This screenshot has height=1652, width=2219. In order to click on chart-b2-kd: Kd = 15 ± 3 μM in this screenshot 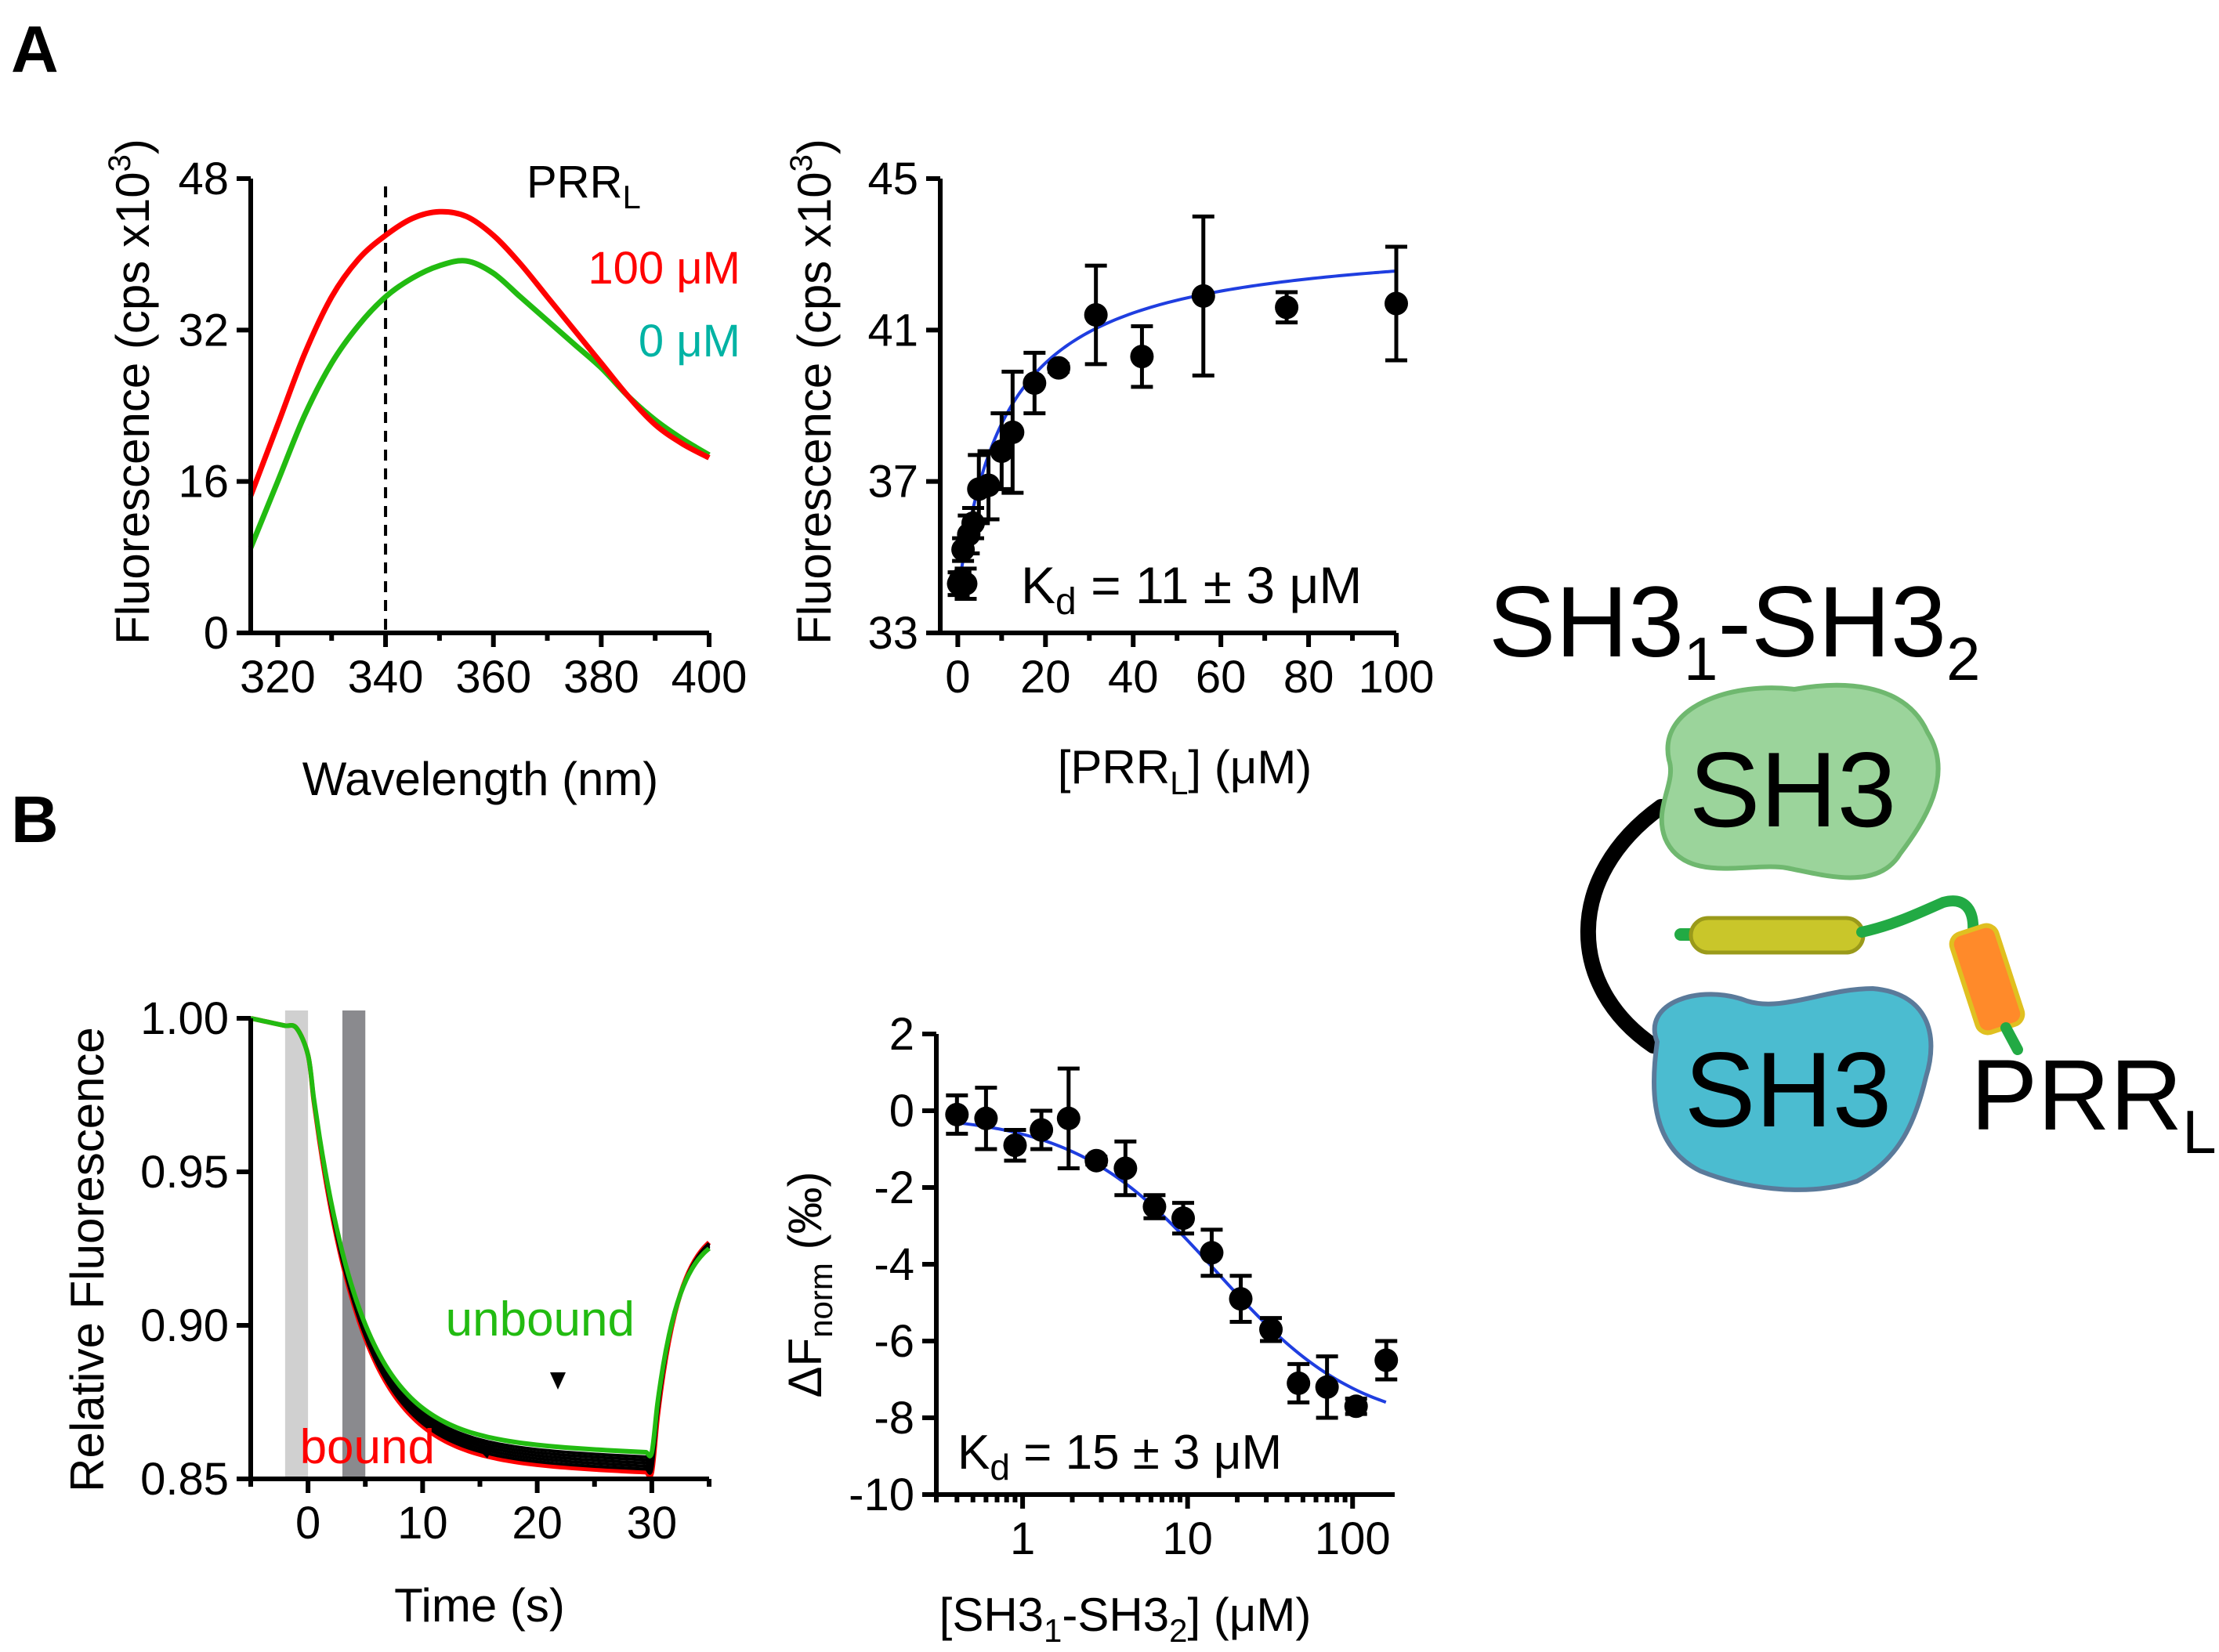, I will do `click(1119, 1457)`.